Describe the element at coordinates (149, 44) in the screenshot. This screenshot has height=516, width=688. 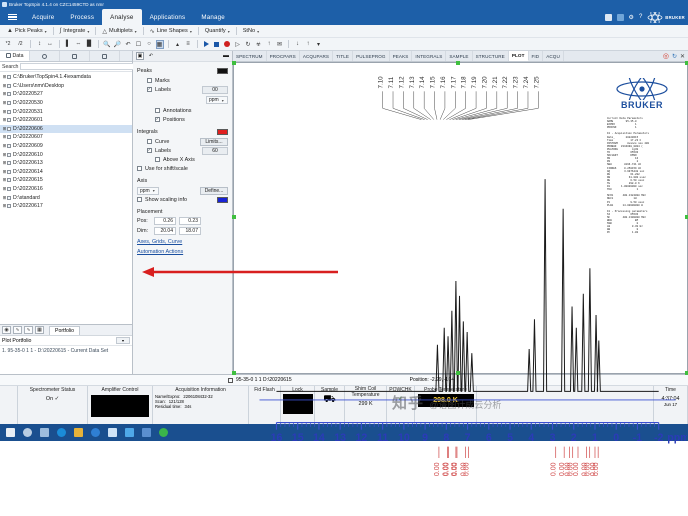
I see `reset-icon: ○` at that location.